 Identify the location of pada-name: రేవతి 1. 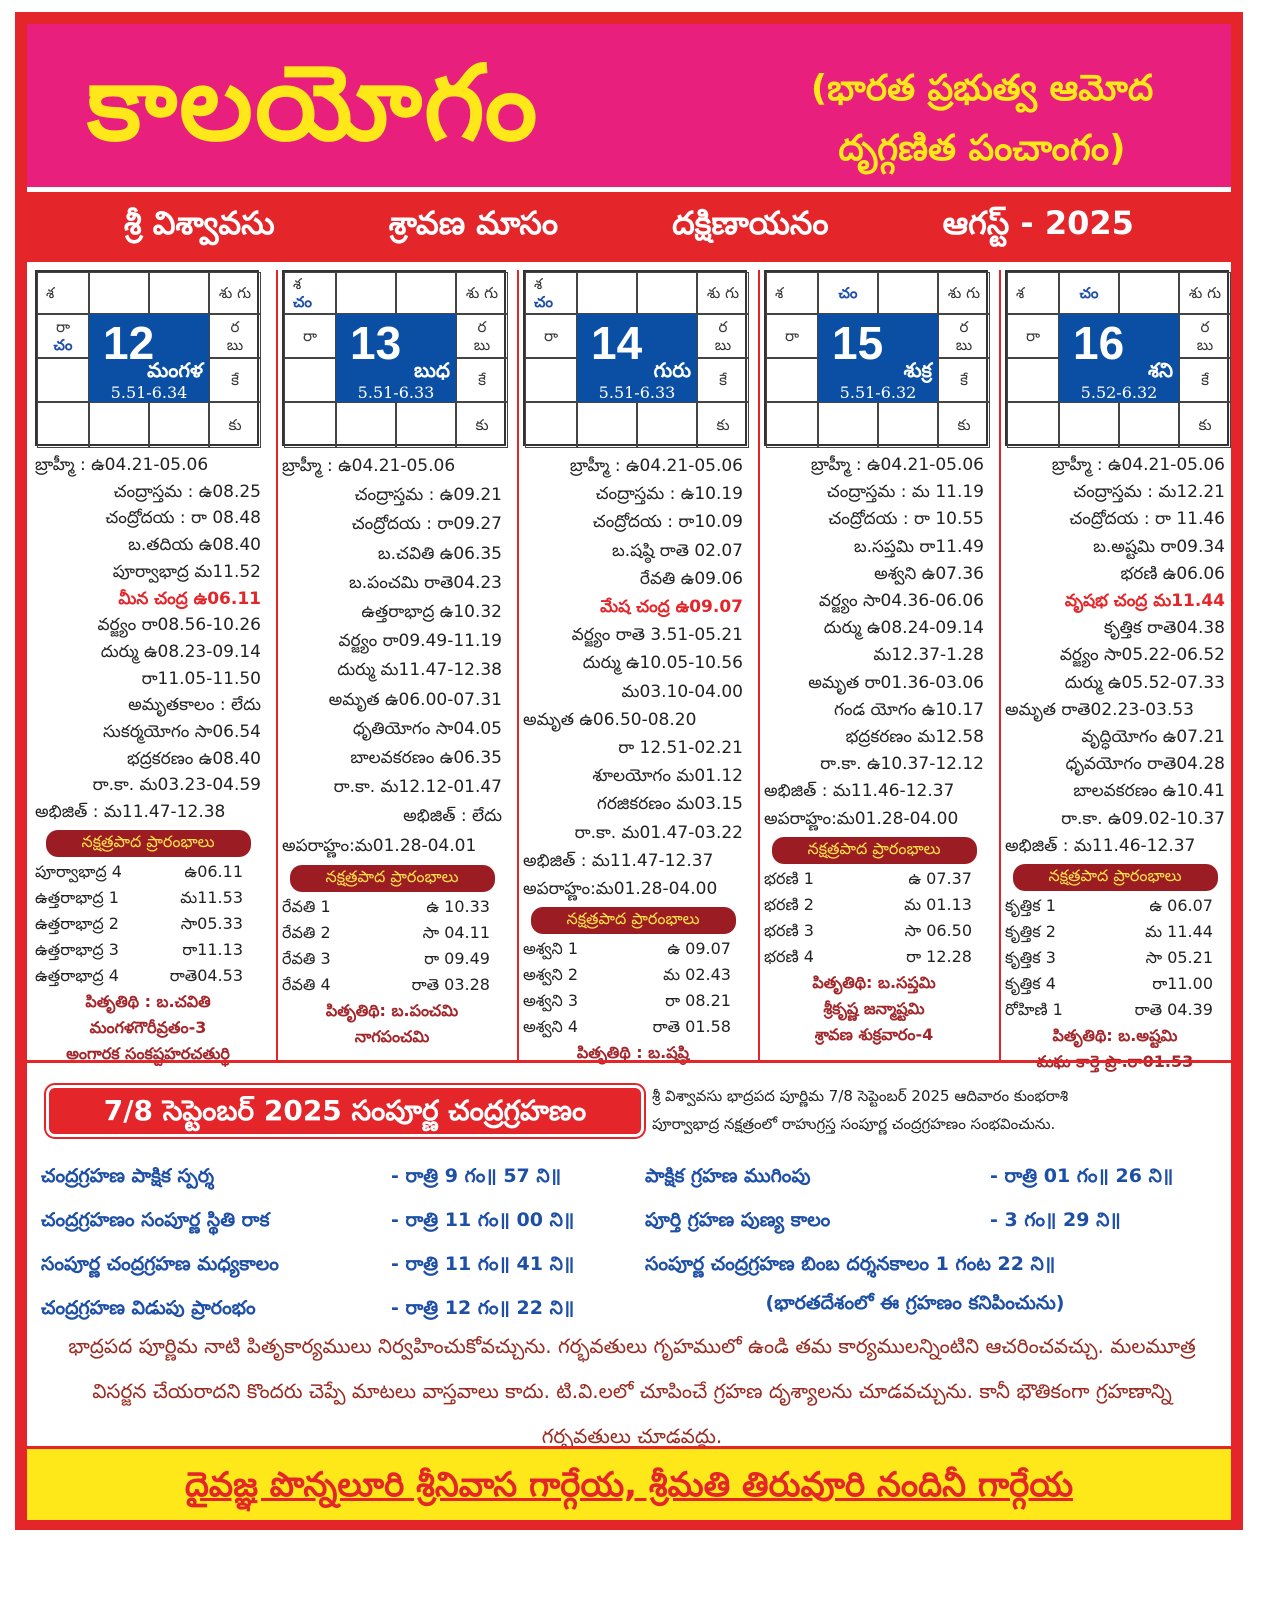
(306, 906).